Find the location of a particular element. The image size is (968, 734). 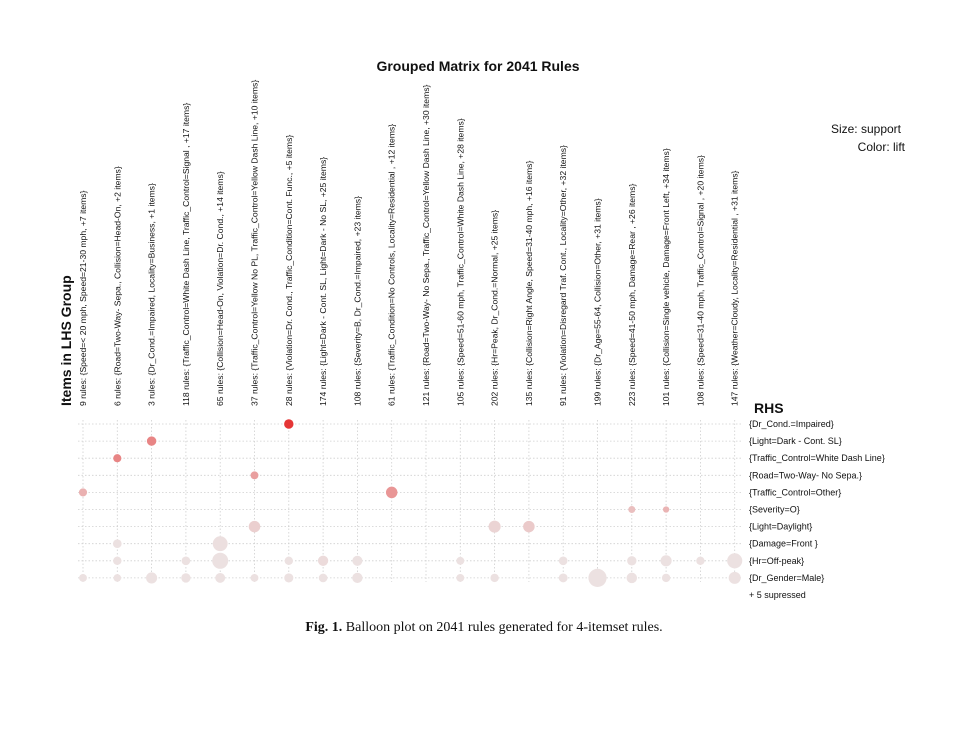

rhs-item-label: {Light=Daylight} is located at coordinates (780, 527).